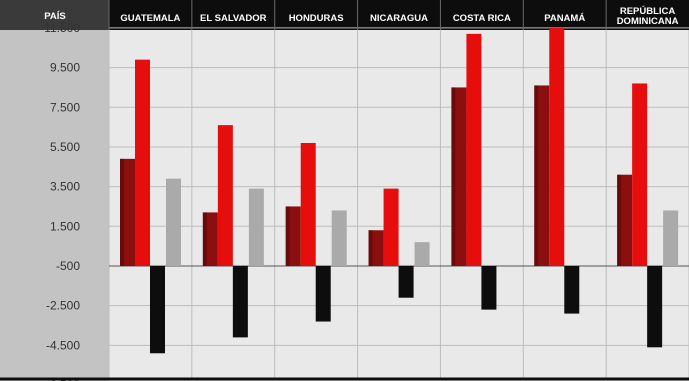 The image size is (689, 381). Describe the element at coordinates (150, 18) in the screenshot. I see `country-label: GUATEMALA` at that location.